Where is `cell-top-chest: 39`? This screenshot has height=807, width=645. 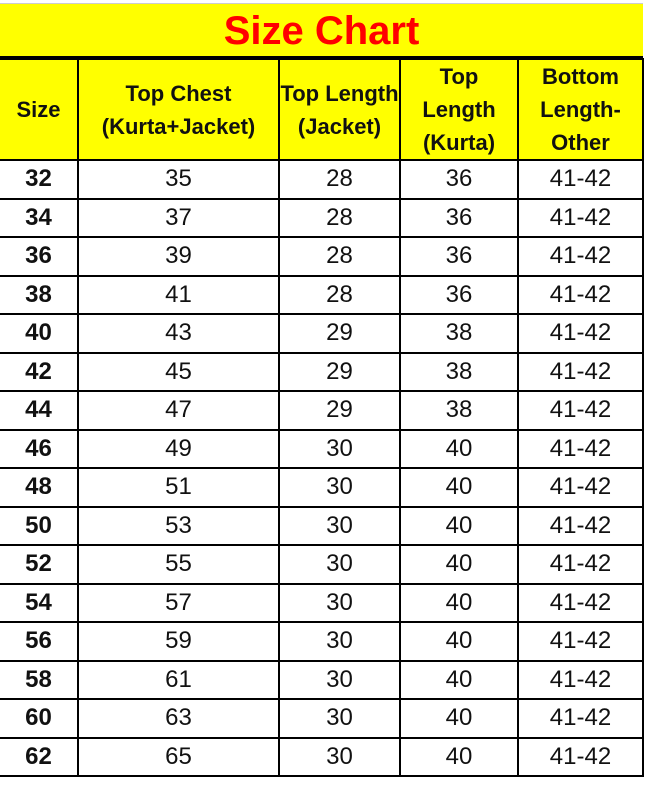
cell-top-chest: 39 is located at coordinates (178, 256).